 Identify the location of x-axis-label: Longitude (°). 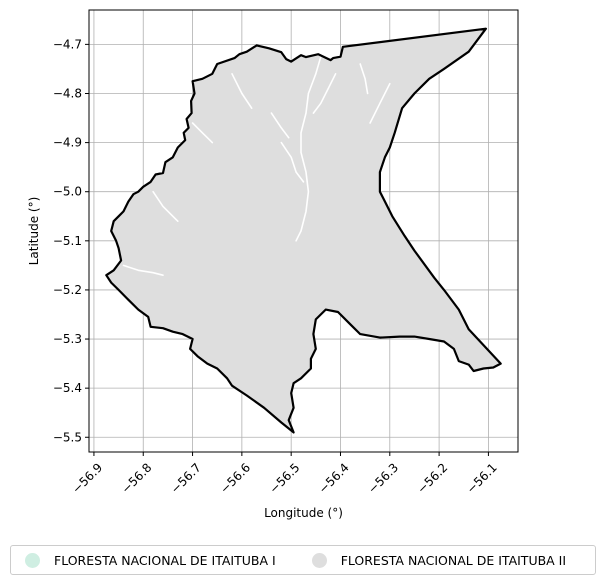
(303, 513).